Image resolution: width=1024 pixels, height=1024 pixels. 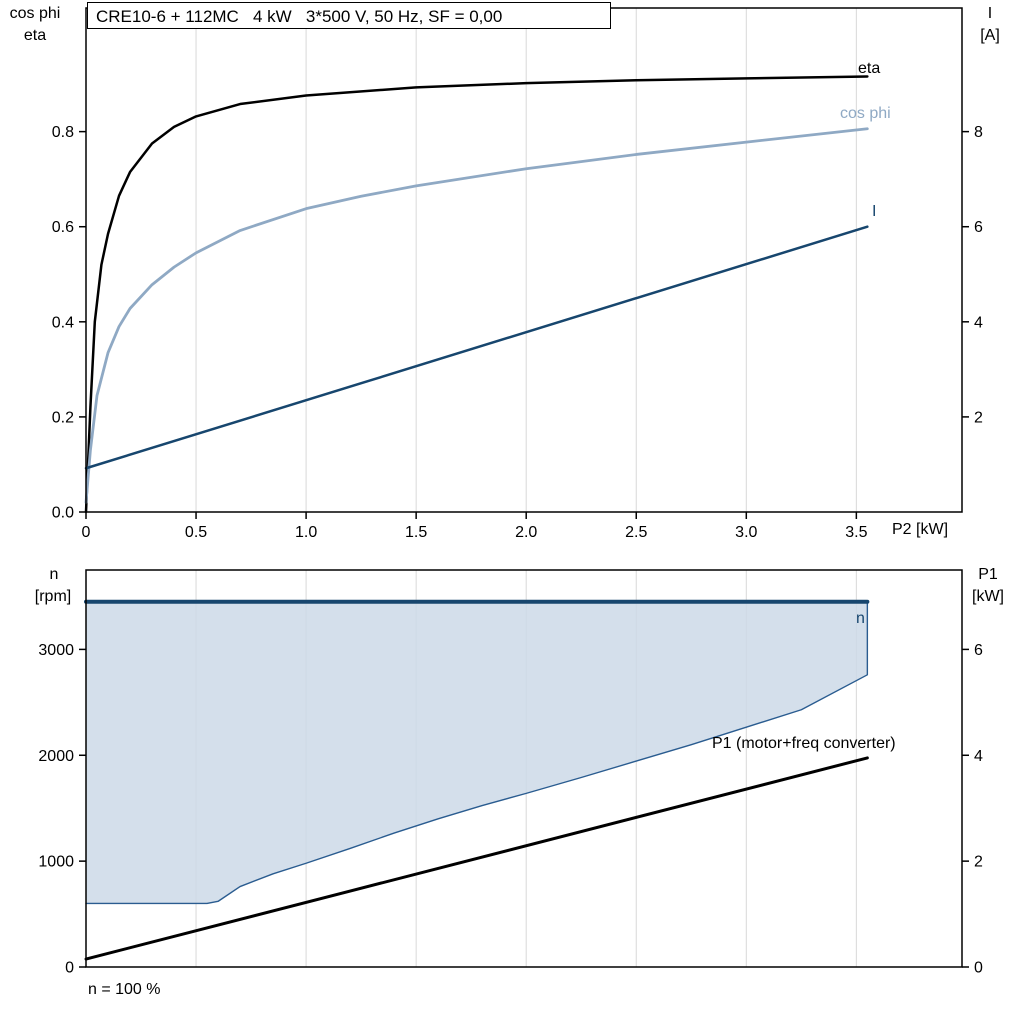 What do you see at coordinates (63, 417) in the screenshot?
I see `tick-label: 0.2` at bounding box center [63, 417].